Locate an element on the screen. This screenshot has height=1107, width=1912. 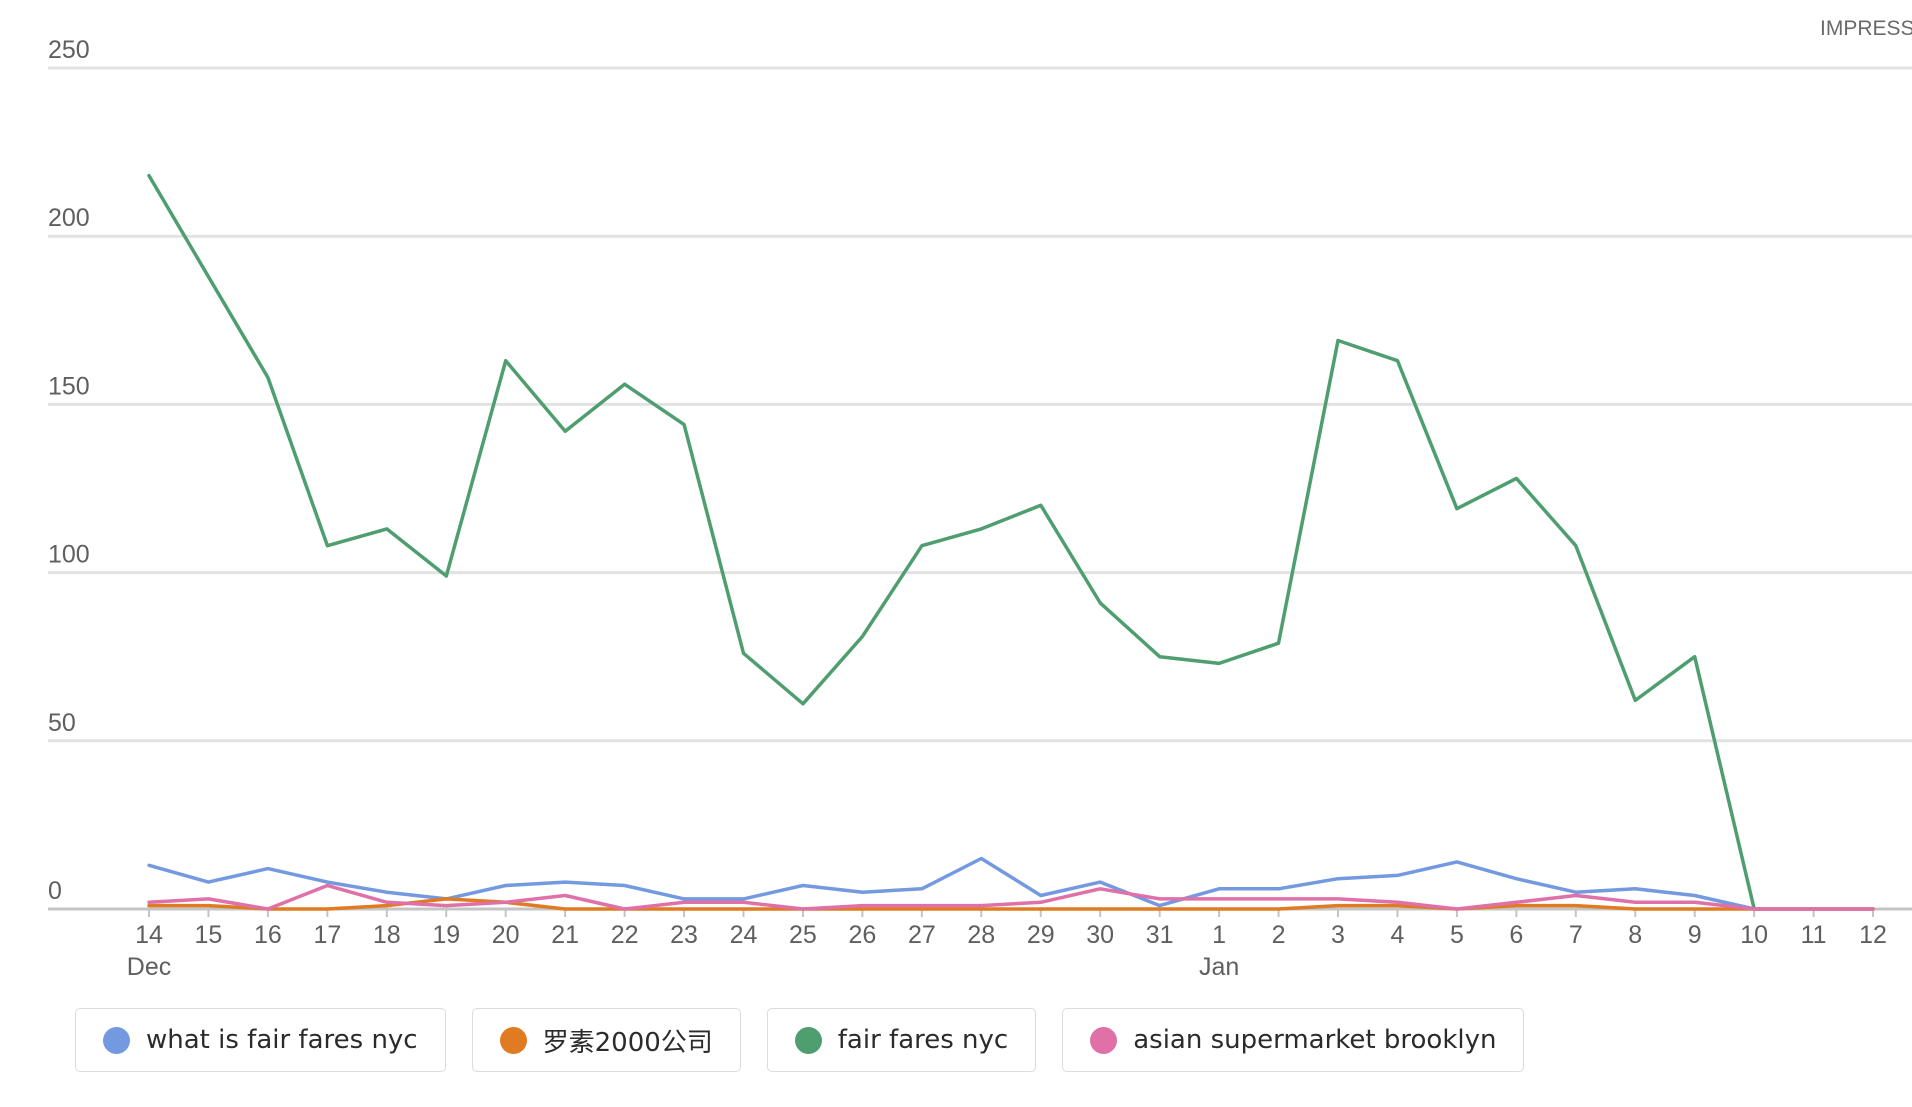
y-axis-label: IMPRESS is located at coordinates (1866, 28).